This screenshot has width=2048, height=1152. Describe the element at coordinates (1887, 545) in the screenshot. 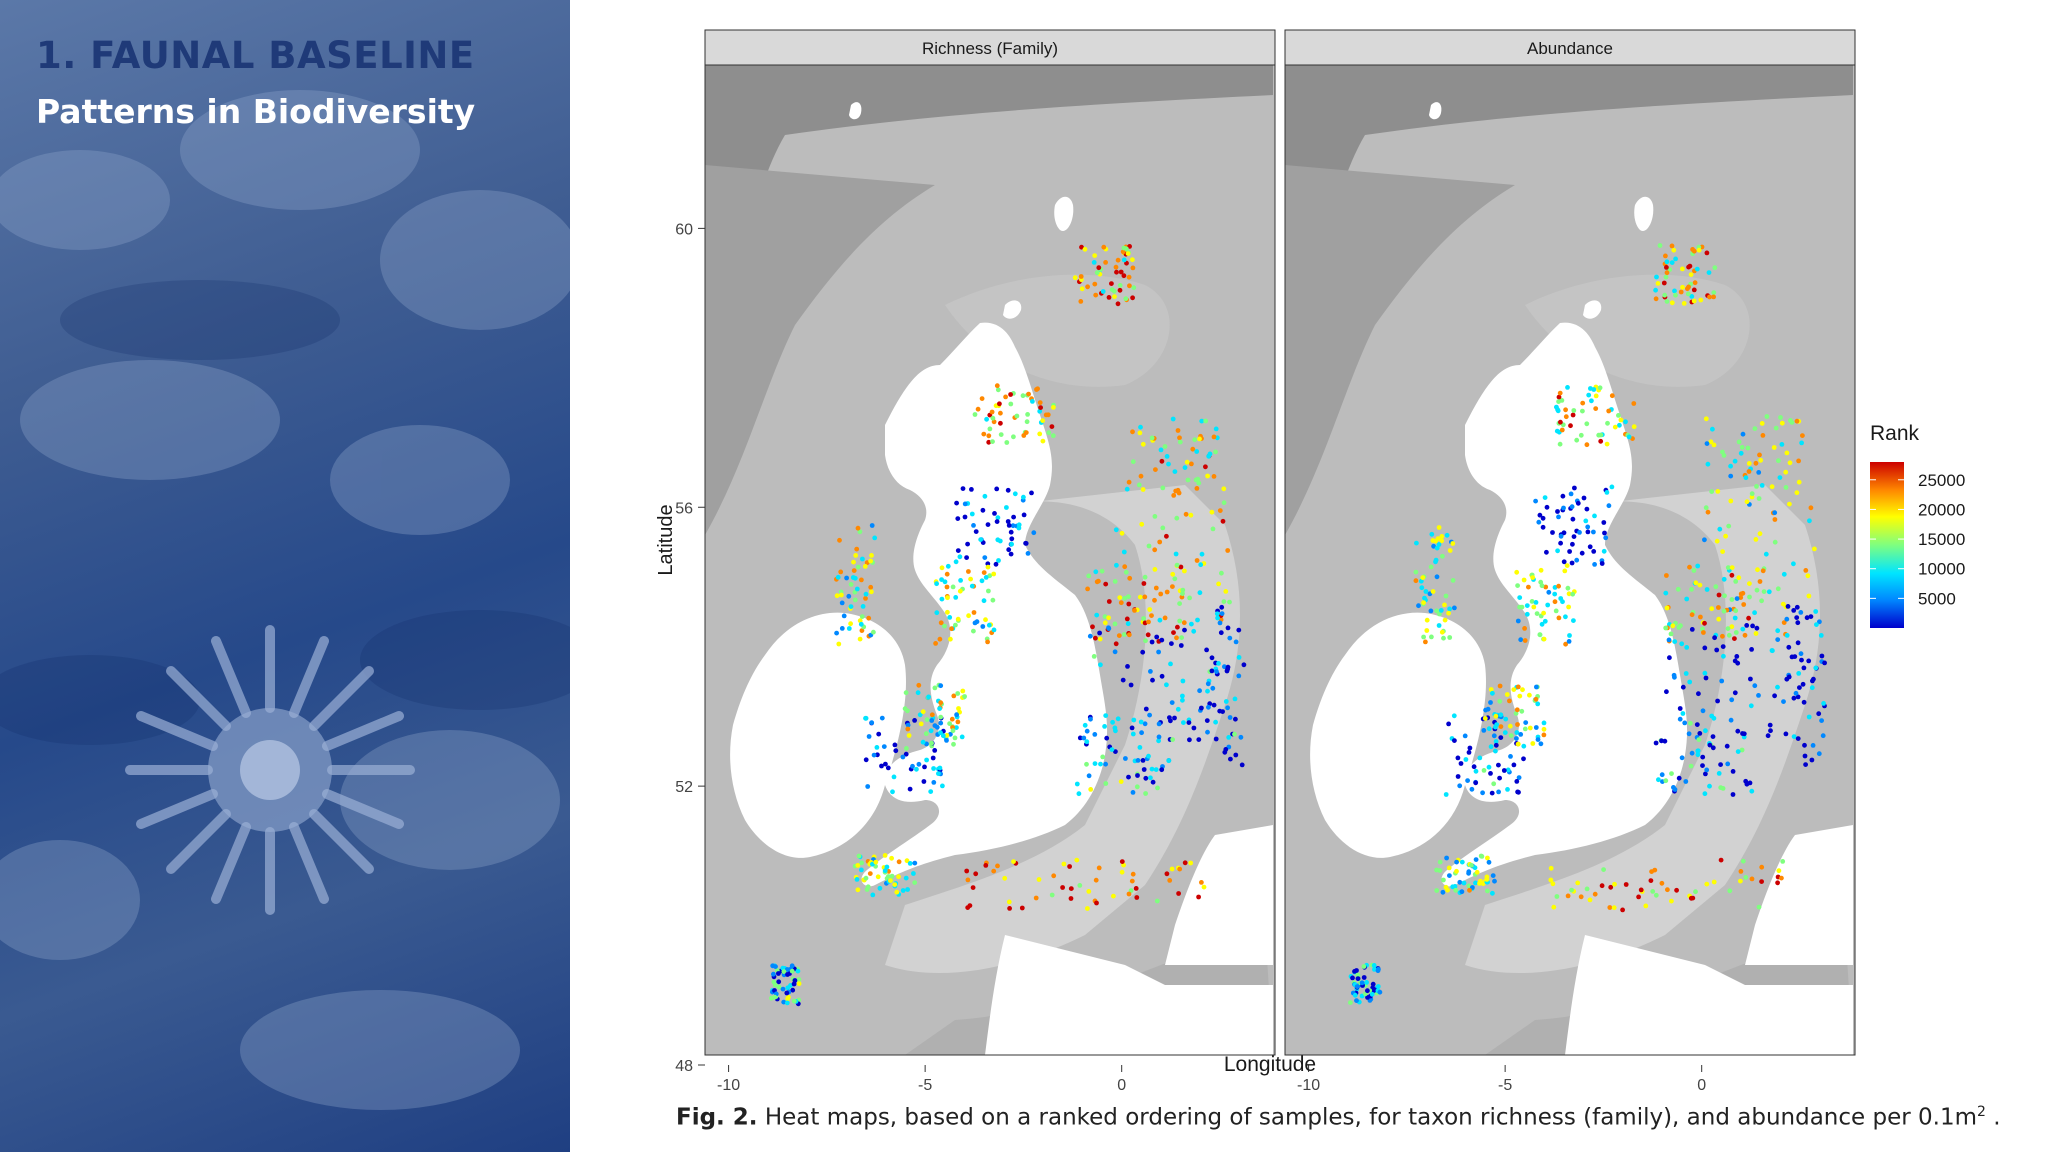

I see `legend-colorbar` at that location.